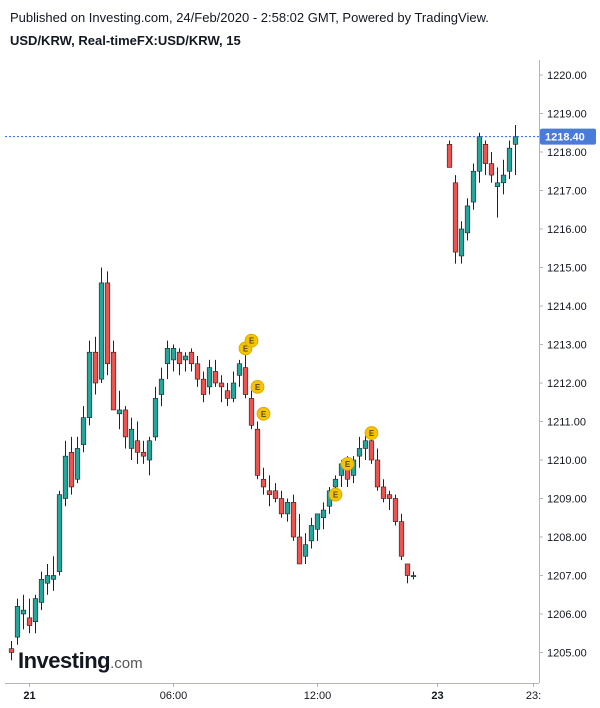 The image size is (600, 708). I want to click on y-tick-label: 1215.00, so click(567, 269).